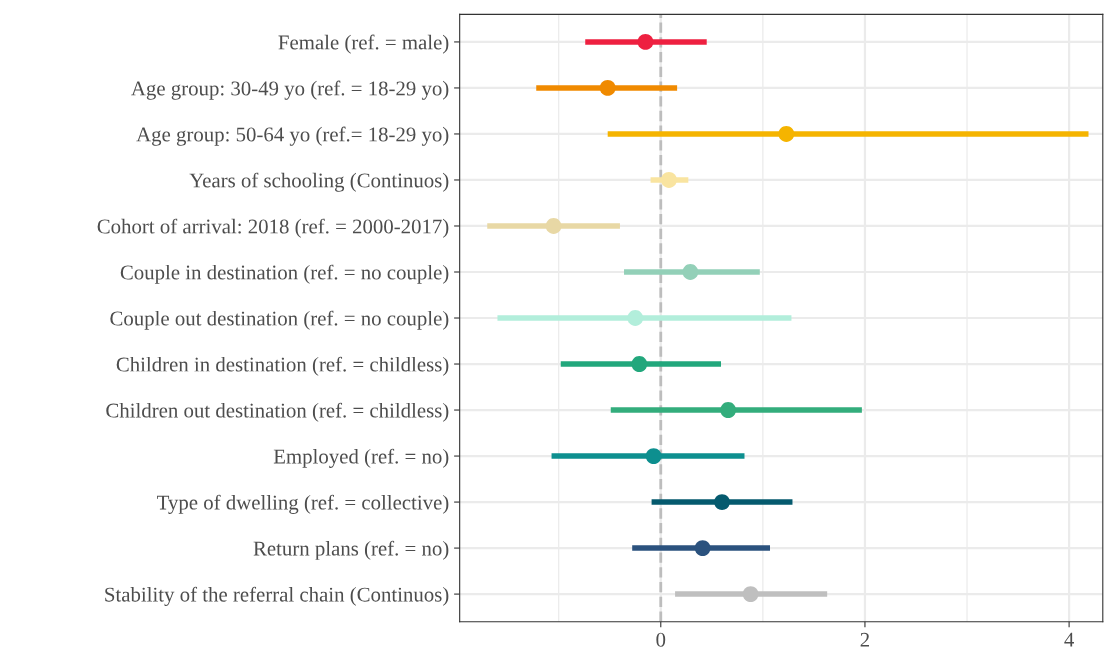  I want to click on y-tick-label: Years of schooling (Continuos), so click(319, 182).